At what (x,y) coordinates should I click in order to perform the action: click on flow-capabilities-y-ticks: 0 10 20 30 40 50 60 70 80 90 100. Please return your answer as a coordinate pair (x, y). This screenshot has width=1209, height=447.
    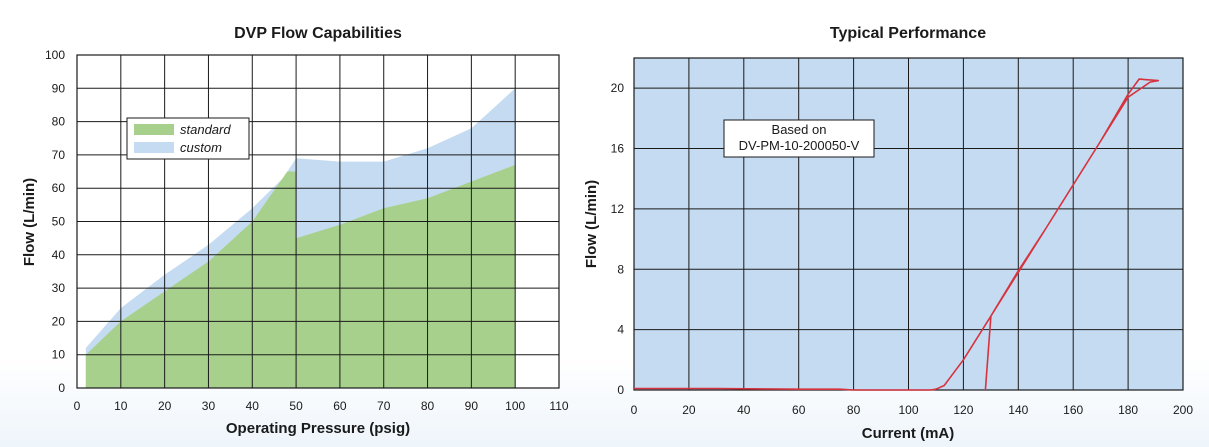
    Looking at the image, I should click on (55, 221).